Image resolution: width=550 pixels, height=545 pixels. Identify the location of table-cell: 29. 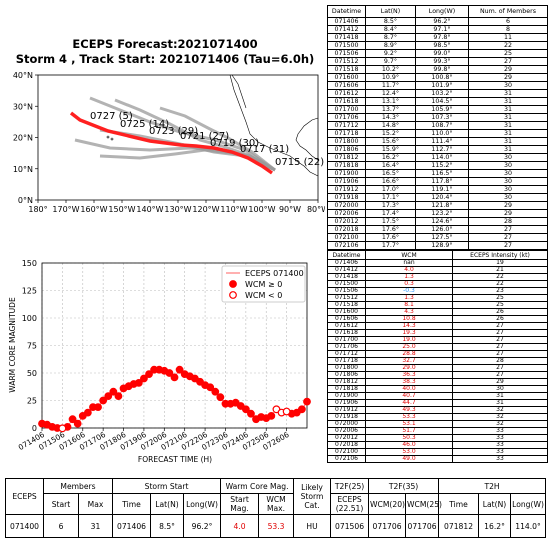
(508, 205).